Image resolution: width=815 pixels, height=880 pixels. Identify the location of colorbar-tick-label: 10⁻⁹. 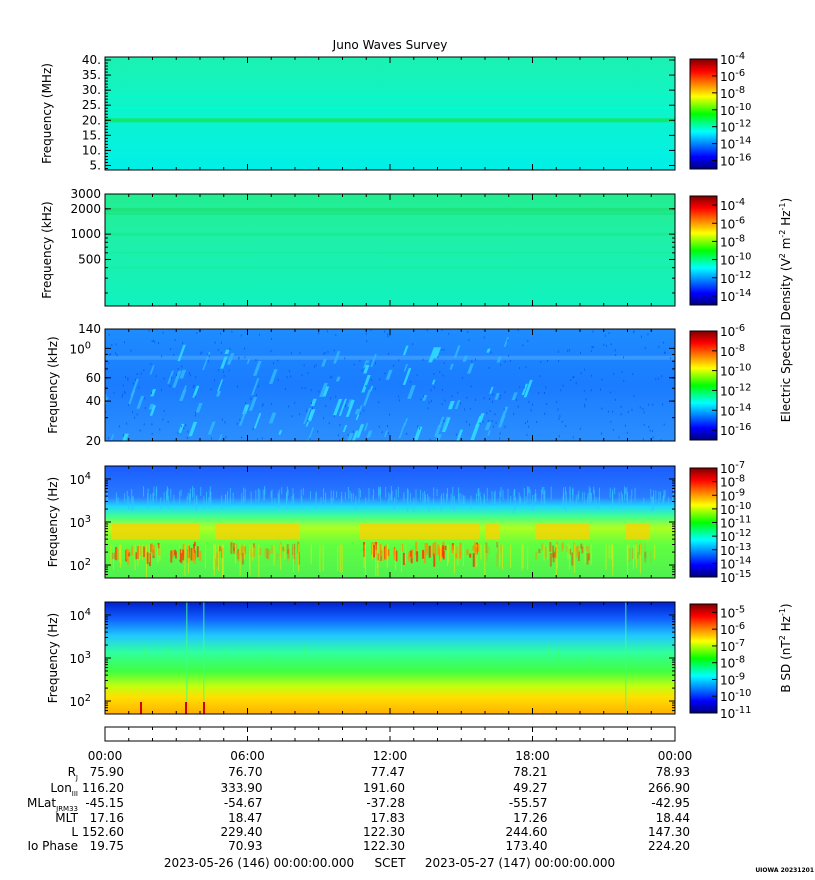
(732, 679).